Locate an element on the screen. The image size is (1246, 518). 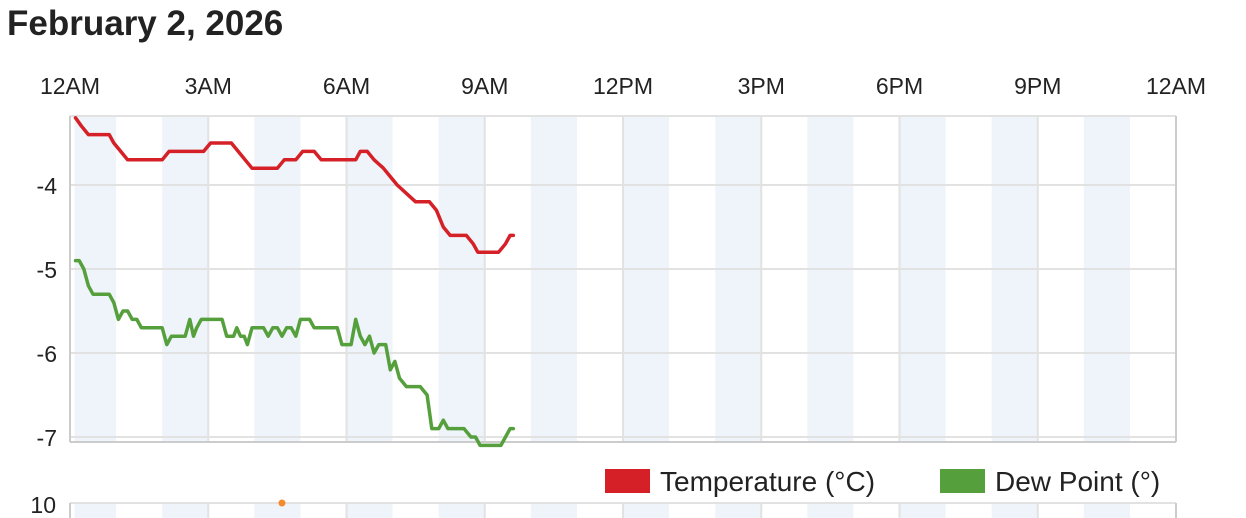
legend-label-dew-point: Dew Point (°) is located at coordinates (1077, 481).